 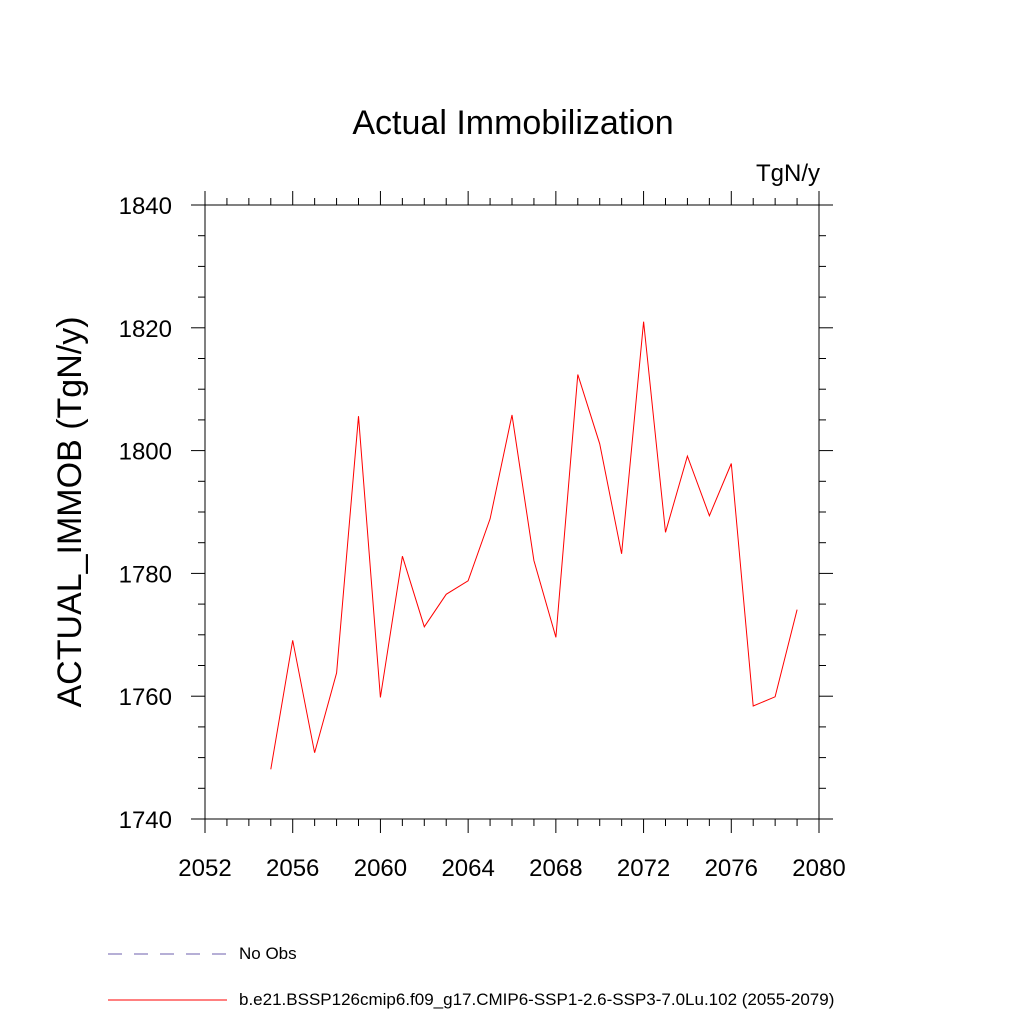 I want to click on y-tick-label: 1840, so click(x=145, y=206).